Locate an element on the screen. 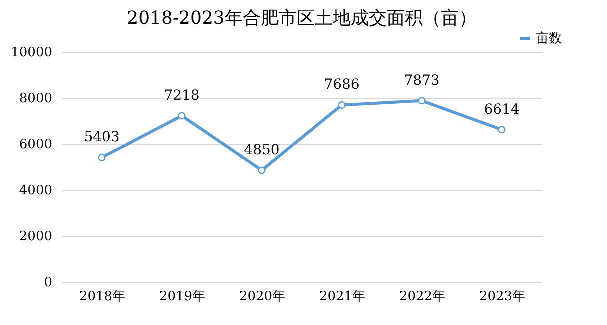 This screenshot has height=325, width=607. data-label: 6614 is located at coordinates (502, 110).